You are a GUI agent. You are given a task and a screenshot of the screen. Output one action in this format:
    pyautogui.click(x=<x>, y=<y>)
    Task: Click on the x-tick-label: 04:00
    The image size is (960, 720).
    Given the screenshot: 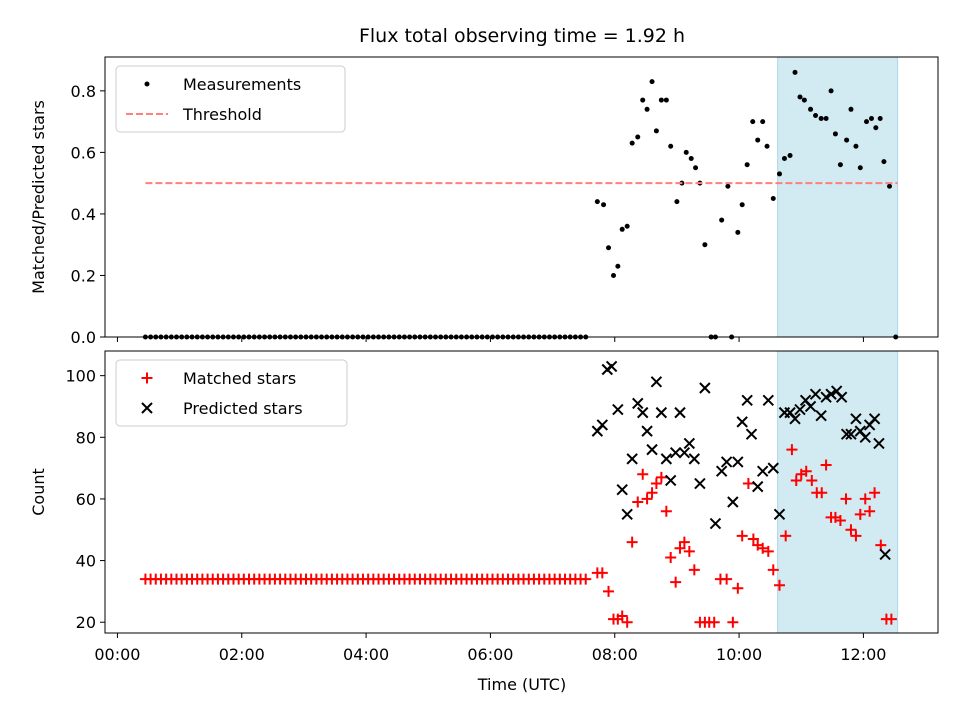 What is the action you would take?
    pyautogui.click(x=366, y=654)
    